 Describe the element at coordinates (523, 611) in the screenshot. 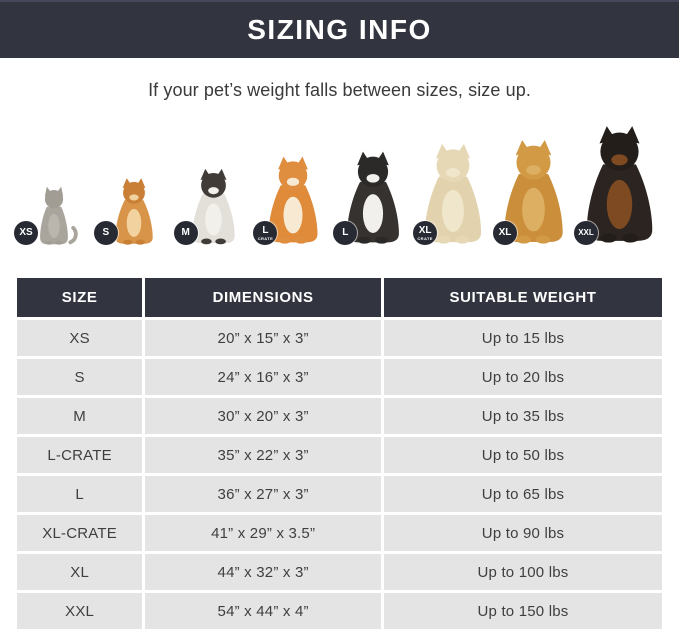

I see `cell-weight: Up to 150 lbs` at that location.